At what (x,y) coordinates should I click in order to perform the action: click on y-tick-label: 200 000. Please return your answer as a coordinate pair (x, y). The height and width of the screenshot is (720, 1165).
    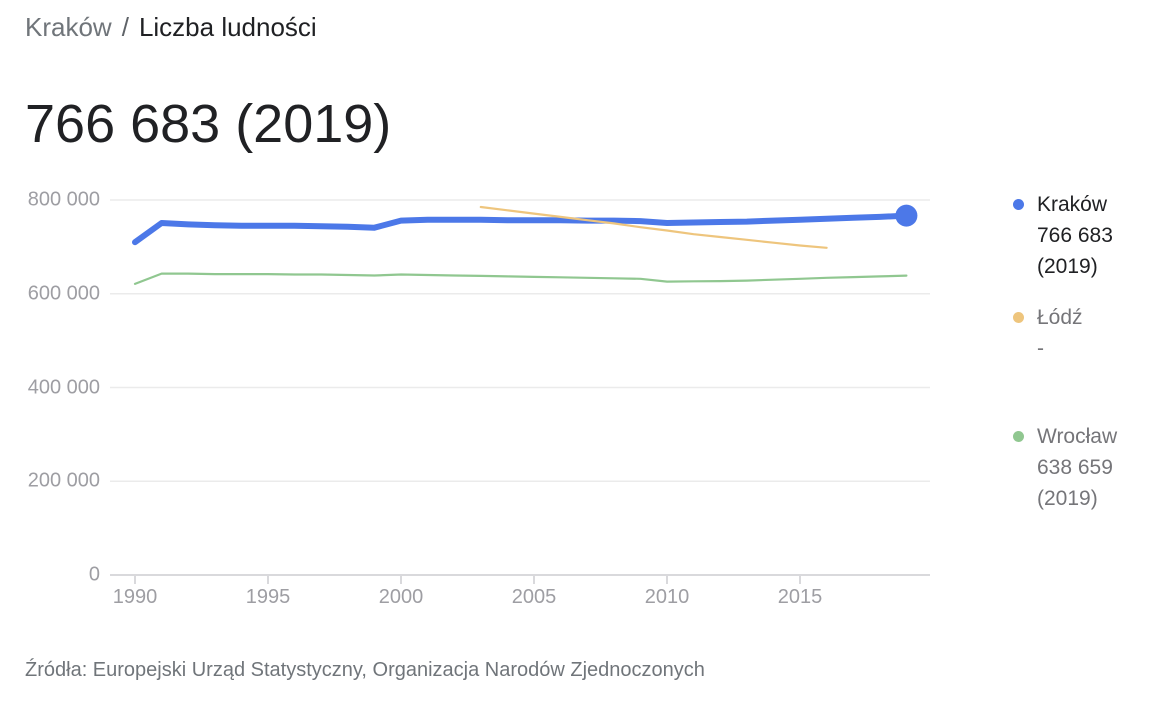
    Looking at the image, I should click on (63, 480).